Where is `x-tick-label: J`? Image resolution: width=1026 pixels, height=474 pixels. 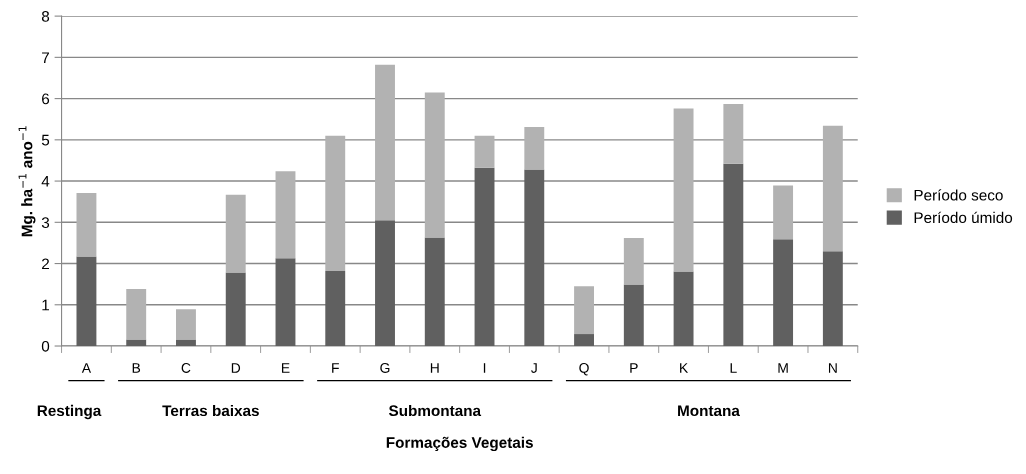 x-tick-label: J is located at coordinates (534, 368).